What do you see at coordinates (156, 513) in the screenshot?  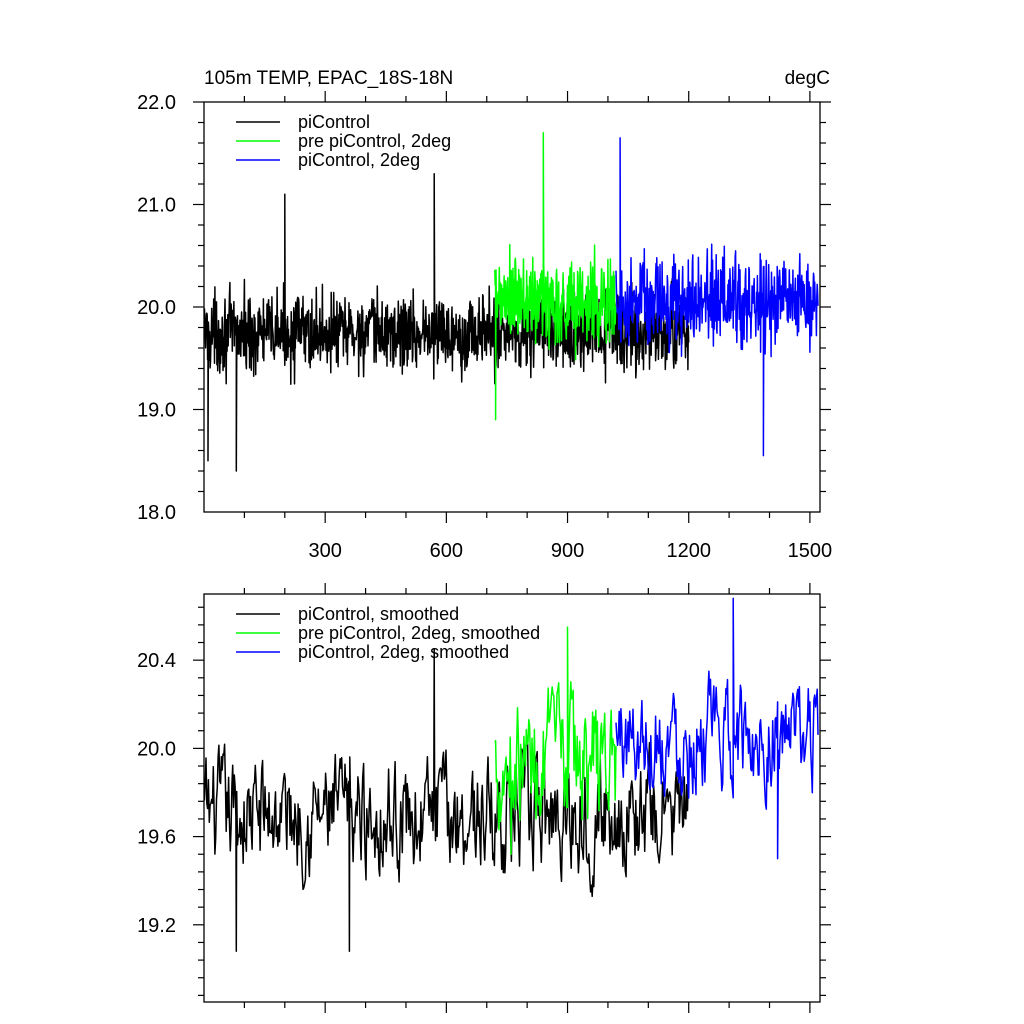 I see `y-tick-label: 18.0` at bounding box center [156, 513].